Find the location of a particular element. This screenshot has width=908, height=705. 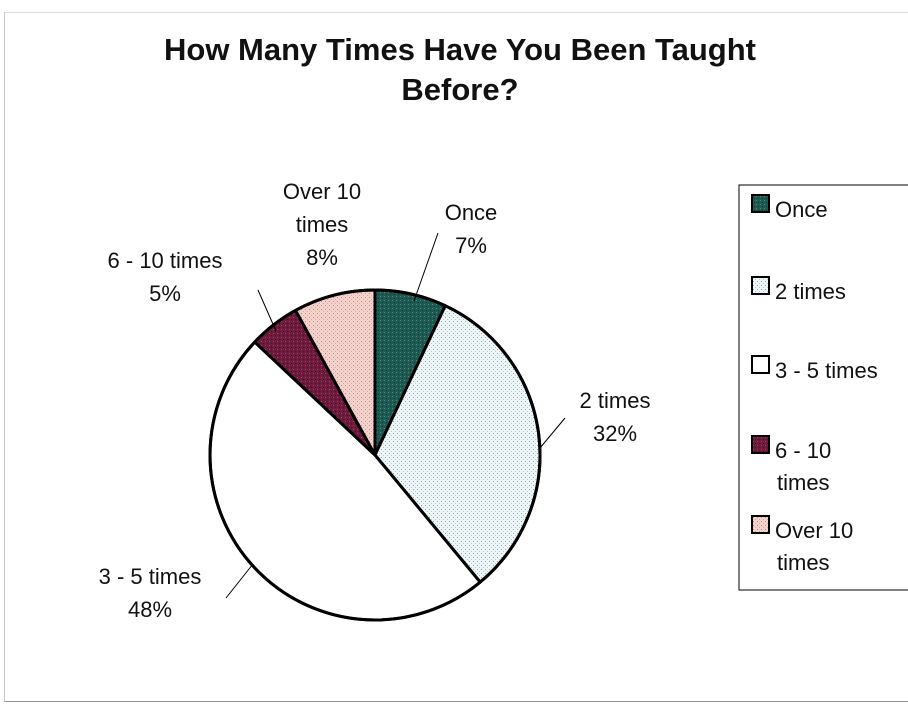

legend-label-6-10-times: 6 - 10 times is located at coordinates (803, 466).